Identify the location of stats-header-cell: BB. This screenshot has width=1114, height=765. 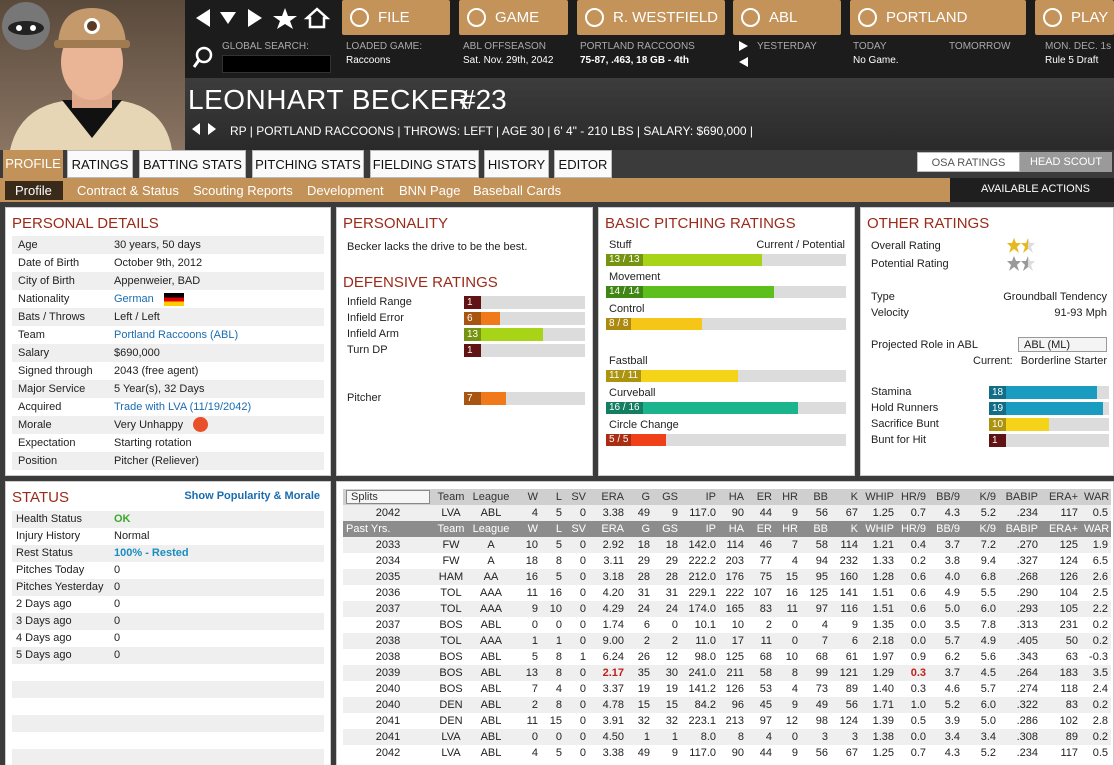
(820, 529).